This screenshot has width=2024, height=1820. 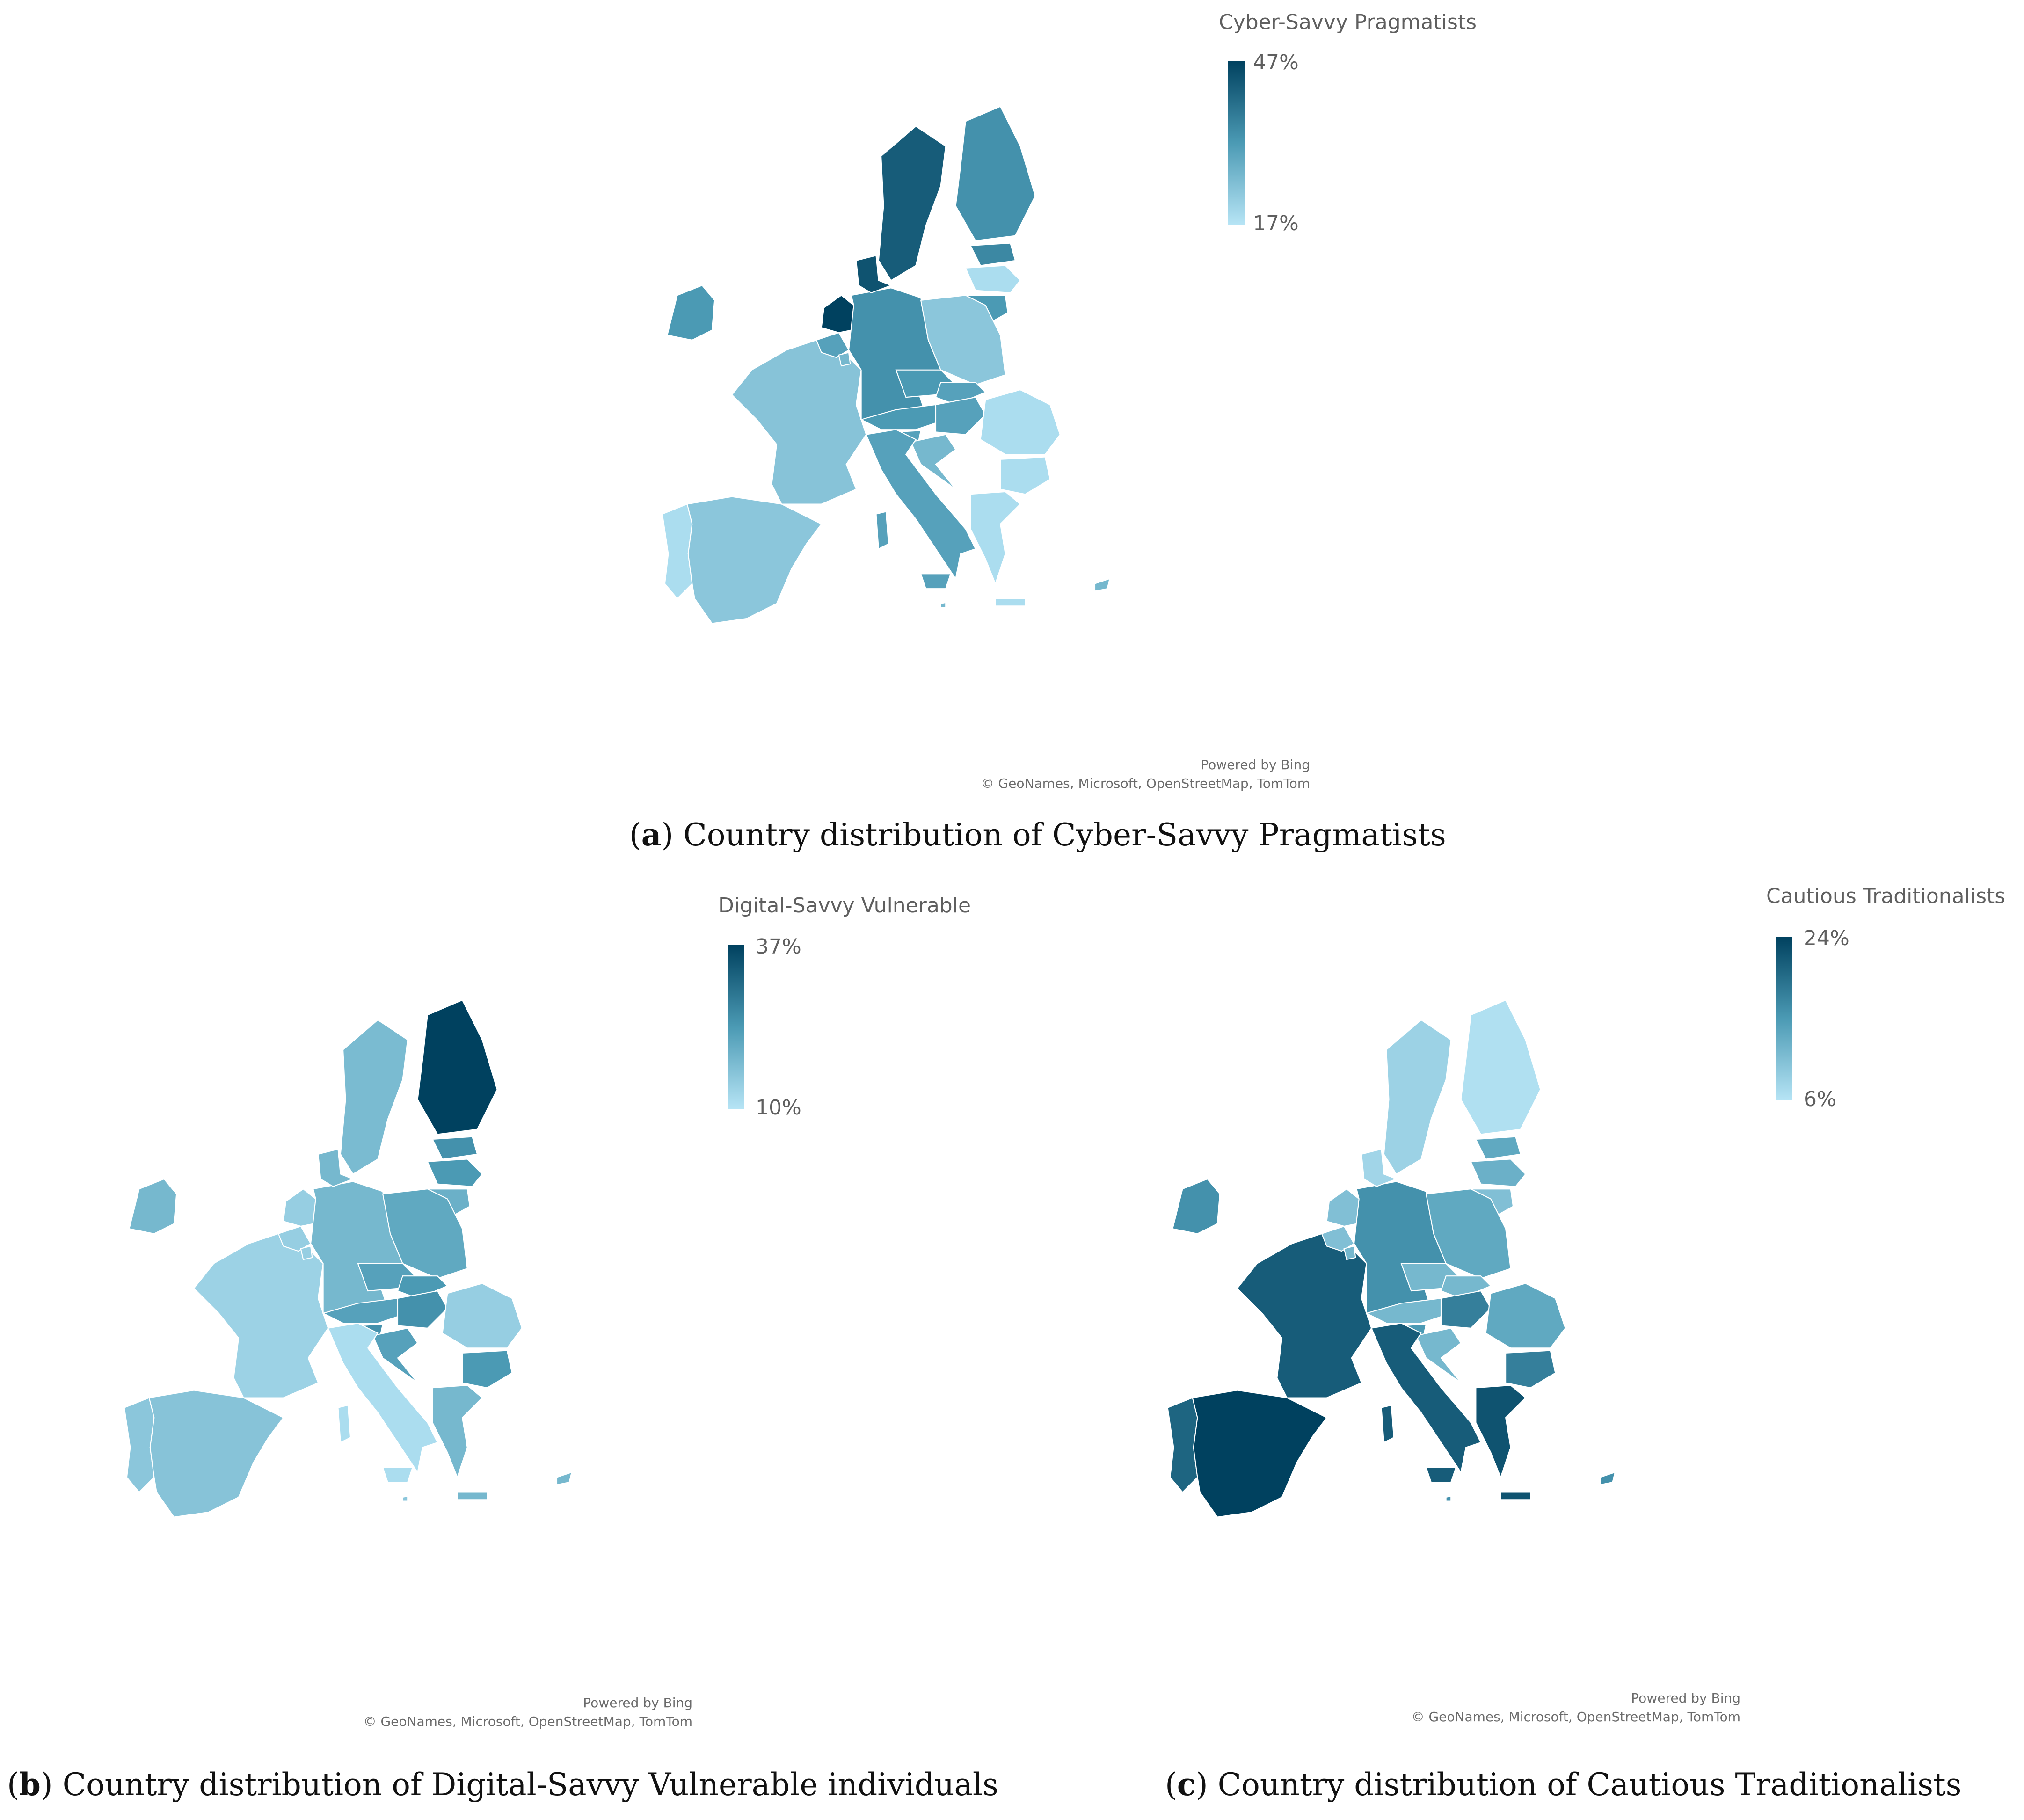 I want to click on legend-min-label: 10%, so click(x=778, y=1108).